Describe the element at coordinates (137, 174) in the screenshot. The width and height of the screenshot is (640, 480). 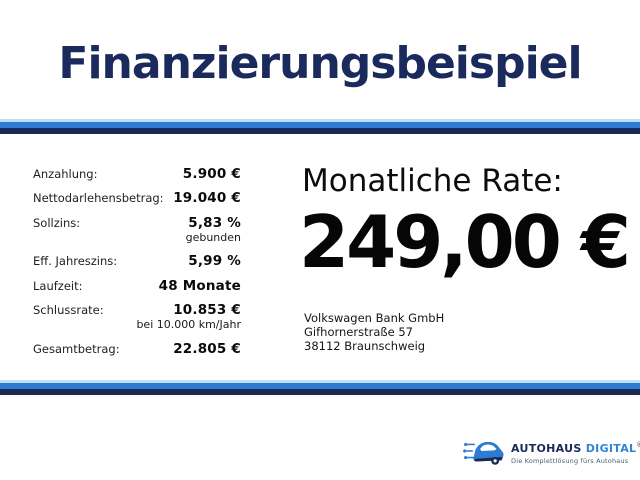
I see `table-row-anzahlung: Anzahlung: 5.900 €` at that location.